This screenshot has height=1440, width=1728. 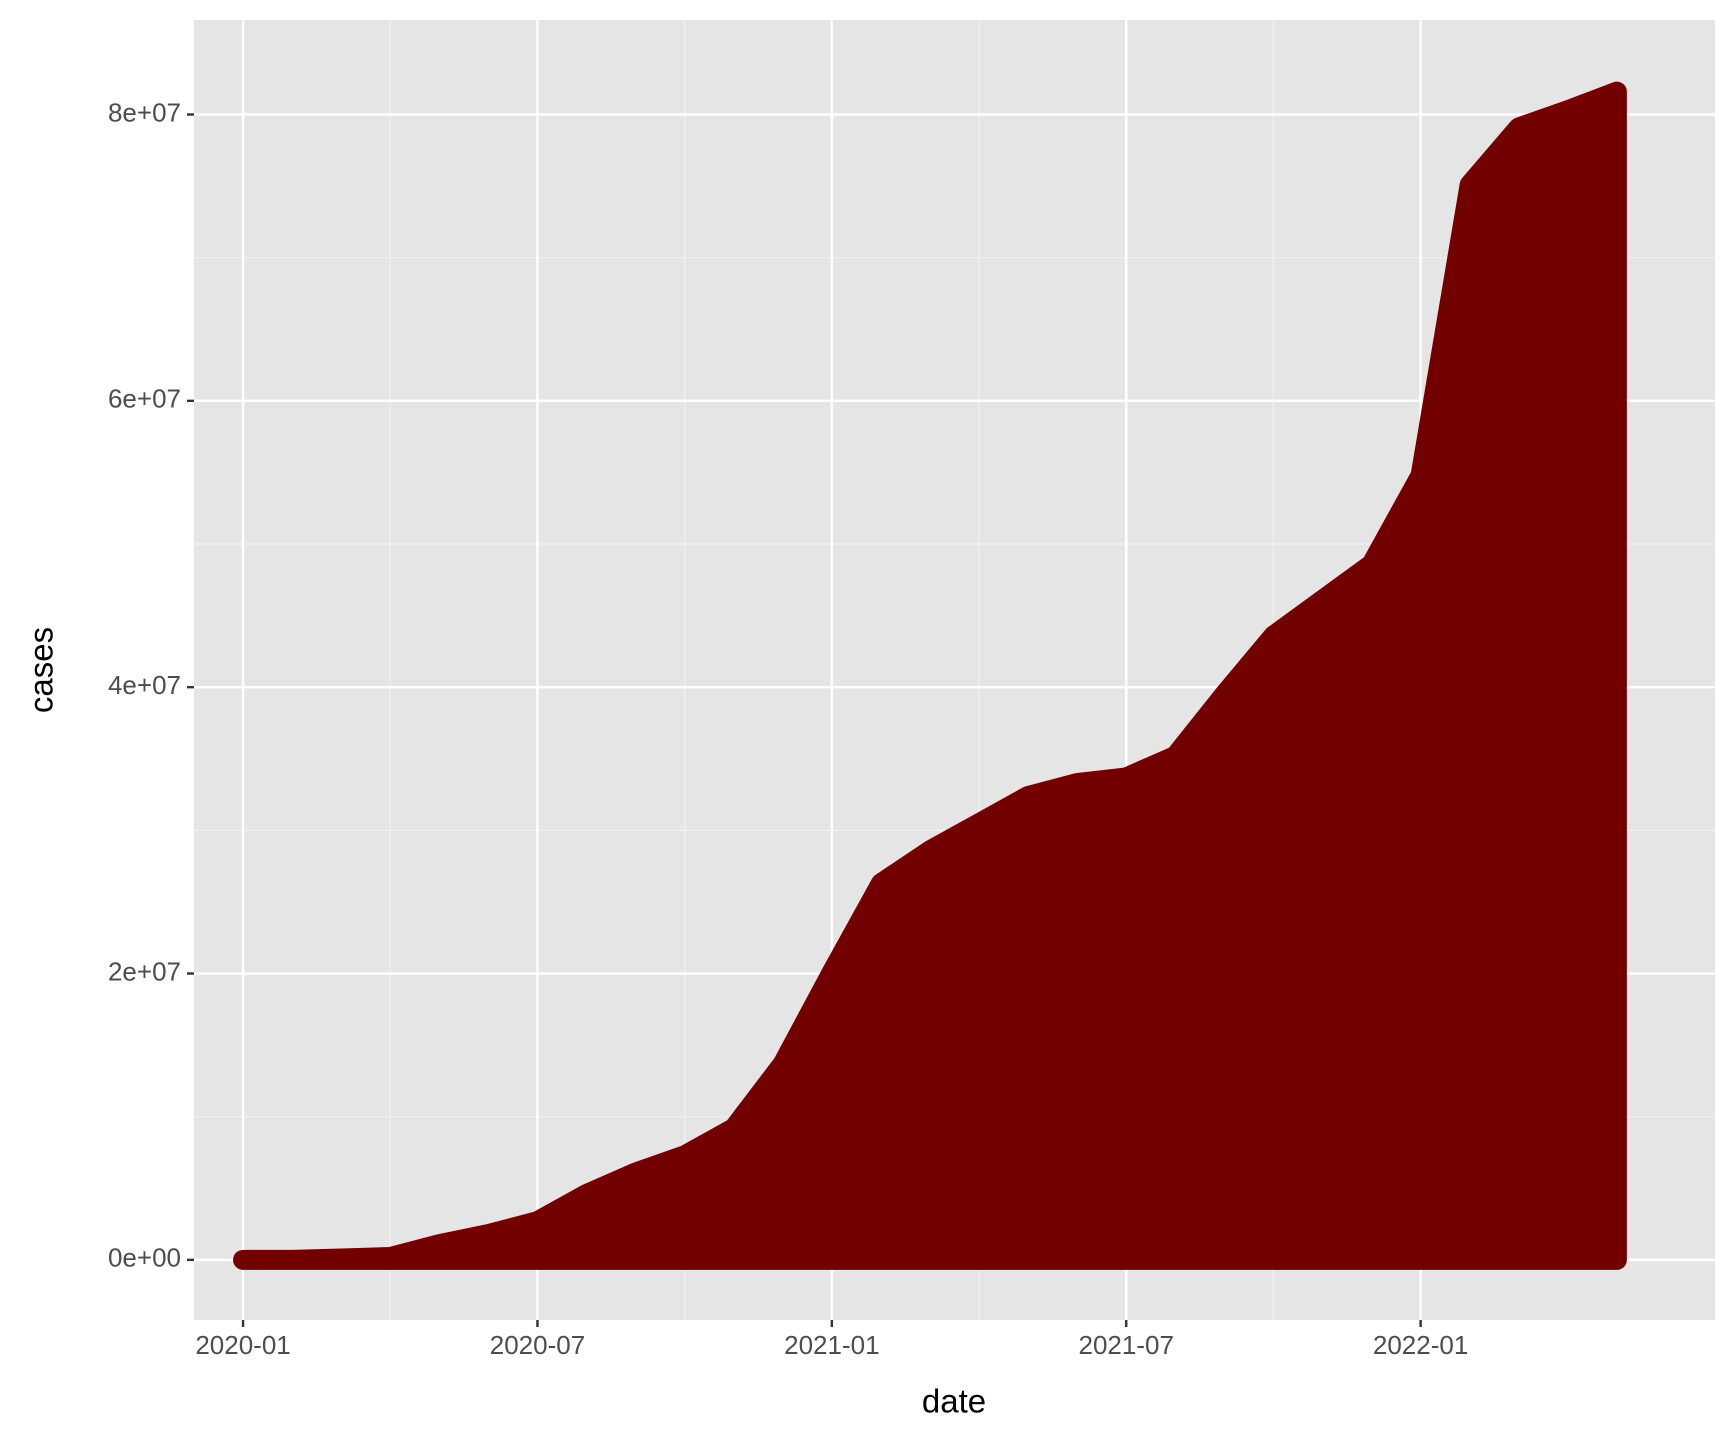 I want to click on y-tick-label: 8e+07, so click(x=144, y=112).